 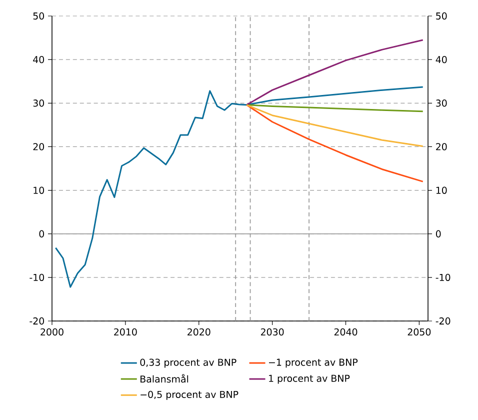 I want to click on legend-label: 0,33 procent av BNP, so click(x=188, y=363).